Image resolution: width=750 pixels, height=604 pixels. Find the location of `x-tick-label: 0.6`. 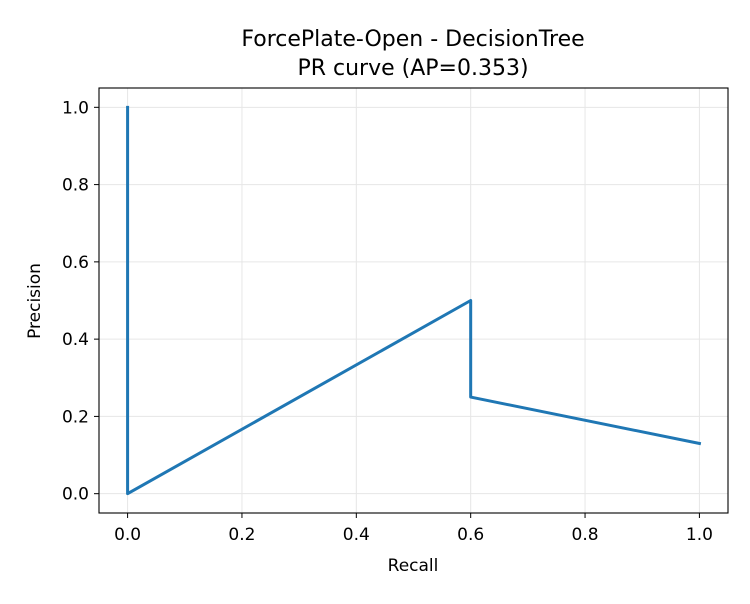

x-tick-label: 0.6 is located at coordinates (470, 535).